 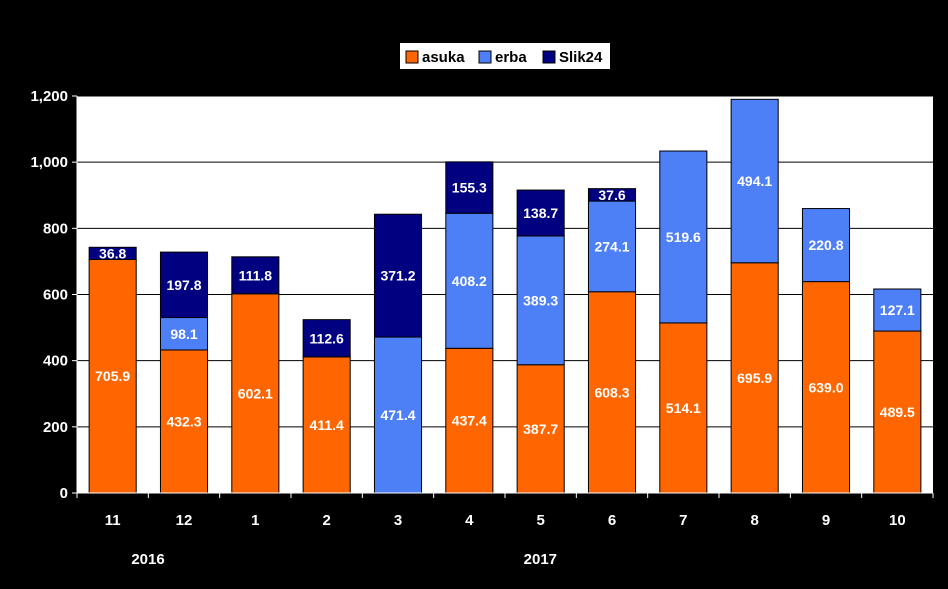 I want to click on data-label: 155.3, so click(x=469, y=188).